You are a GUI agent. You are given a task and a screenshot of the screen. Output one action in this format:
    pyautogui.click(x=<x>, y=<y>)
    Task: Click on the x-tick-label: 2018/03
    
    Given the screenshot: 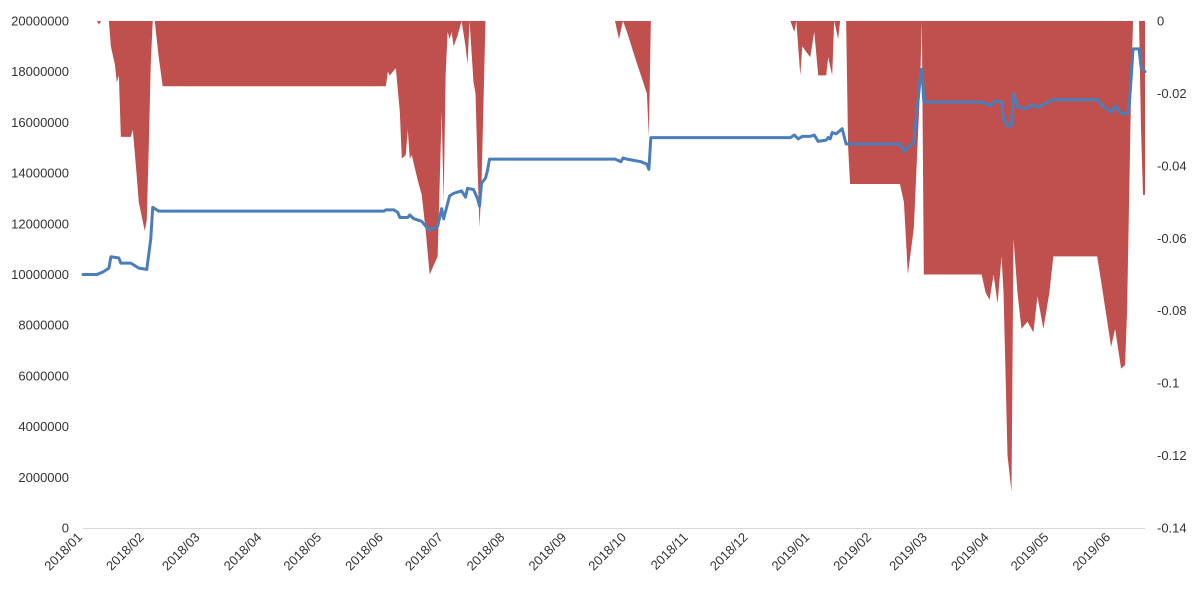 What is the action you would take?
    pyautogui.click(x=181, y=552)
    